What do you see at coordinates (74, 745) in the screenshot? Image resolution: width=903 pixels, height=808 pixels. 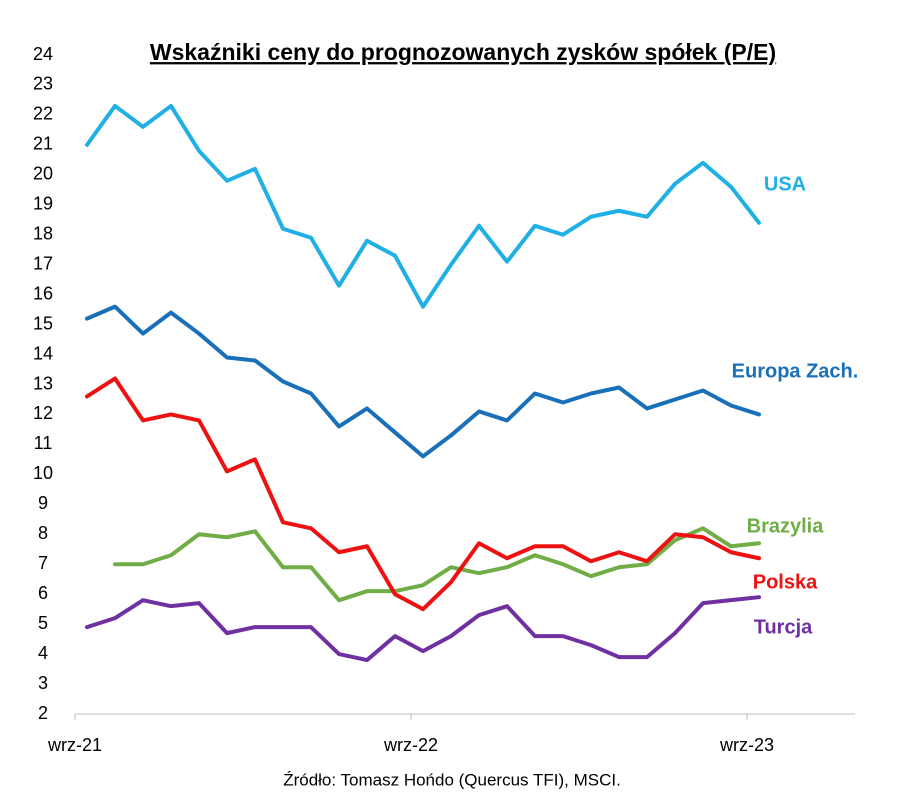 I see `x-tick-label: wrz-21` at bounding box center [74, 745].